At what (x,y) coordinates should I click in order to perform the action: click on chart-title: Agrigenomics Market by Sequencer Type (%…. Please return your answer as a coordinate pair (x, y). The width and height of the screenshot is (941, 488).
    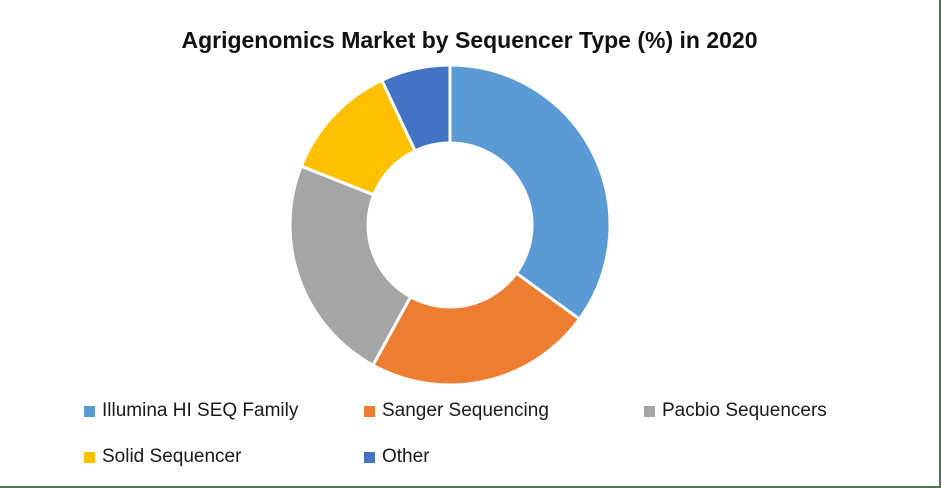
    Looking at the image, I should click on (469, 40).